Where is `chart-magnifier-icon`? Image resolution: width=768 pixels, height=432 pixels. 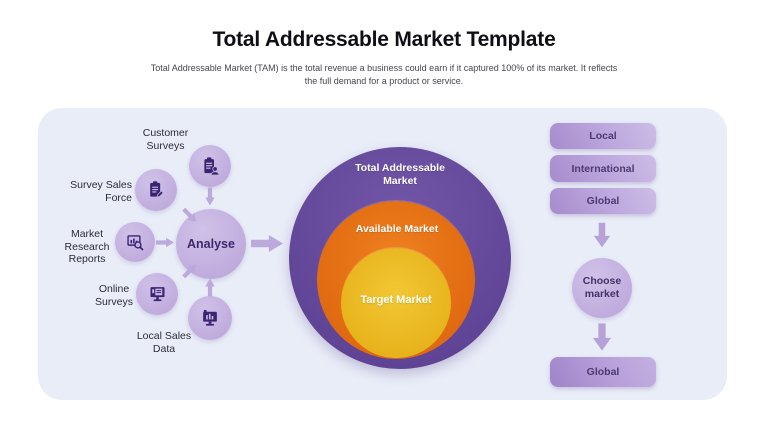
chart-magnifier-icon is located at coordinates (134, 242).